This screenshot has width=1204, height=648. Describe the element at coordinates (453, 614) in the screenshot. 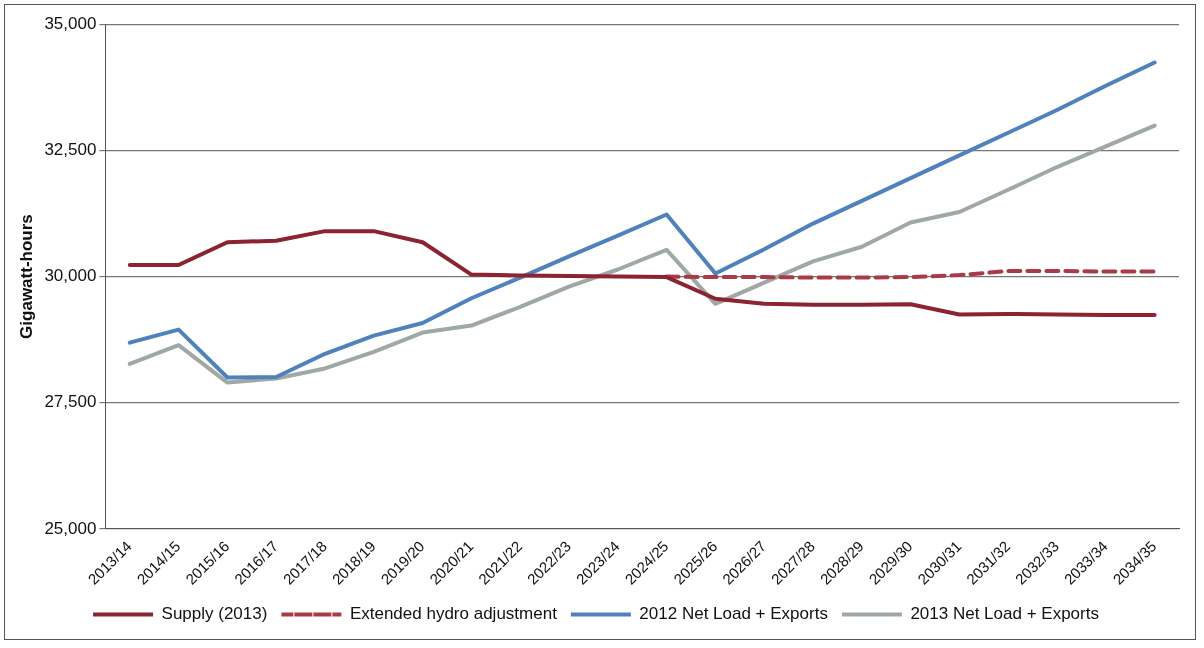

I see `legend-label: Extended hydro adjustment` at that location.